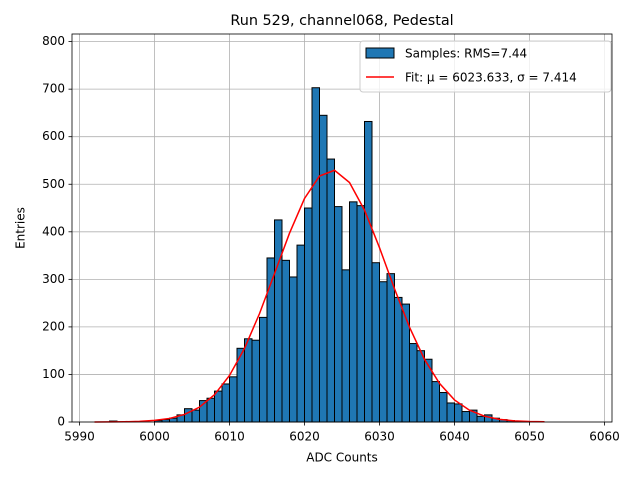 This screenshot has width=640, height=480. Describe the element at coordinates (79, 437) in the screenshot. I see `x-tick-label: 5990` at that location.